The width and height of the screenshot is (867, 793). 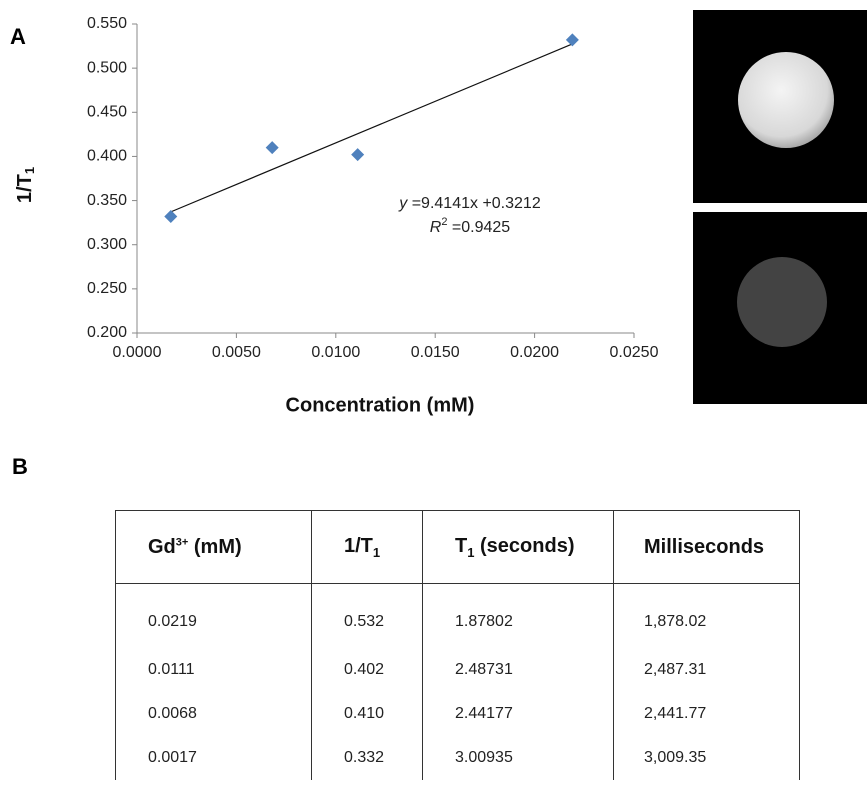 What do you see at coordinates (444, 222) in the screenshot?
I see `r-squared-sup: 2` at bounding box center [444, 222].